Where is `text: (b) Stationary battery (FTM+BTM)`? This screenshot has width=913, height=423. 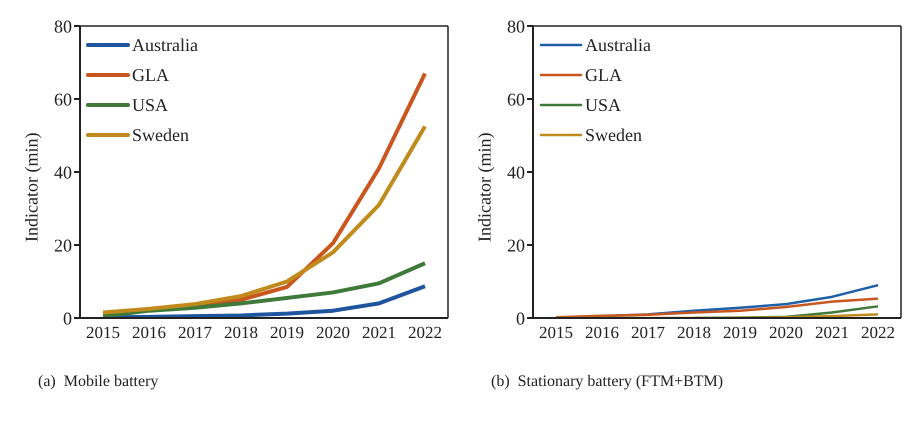
text: (b) Stationary battery (FTM+BTM) is located at coordinates (607, 382).